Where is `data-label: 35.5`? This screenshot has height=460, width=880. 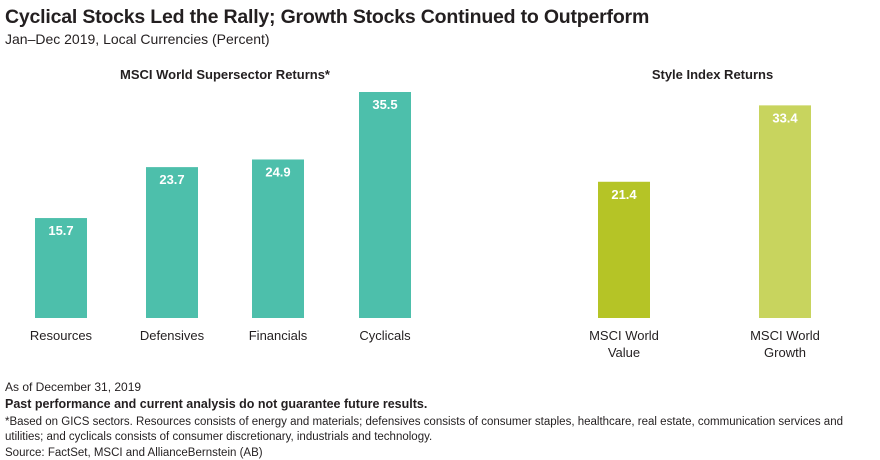 data-label: 35.5 is located at coordinates (384, 104).